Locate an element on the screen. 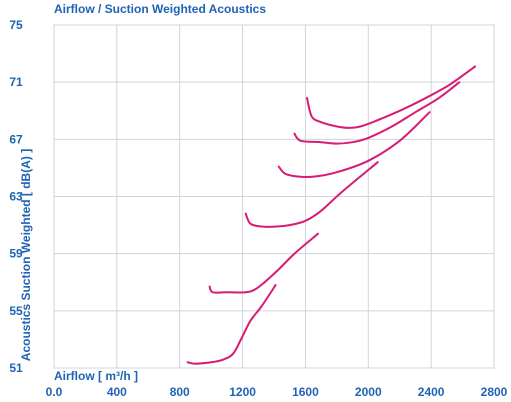  y-tick-label: 55 is located at coordinates (16, 311).